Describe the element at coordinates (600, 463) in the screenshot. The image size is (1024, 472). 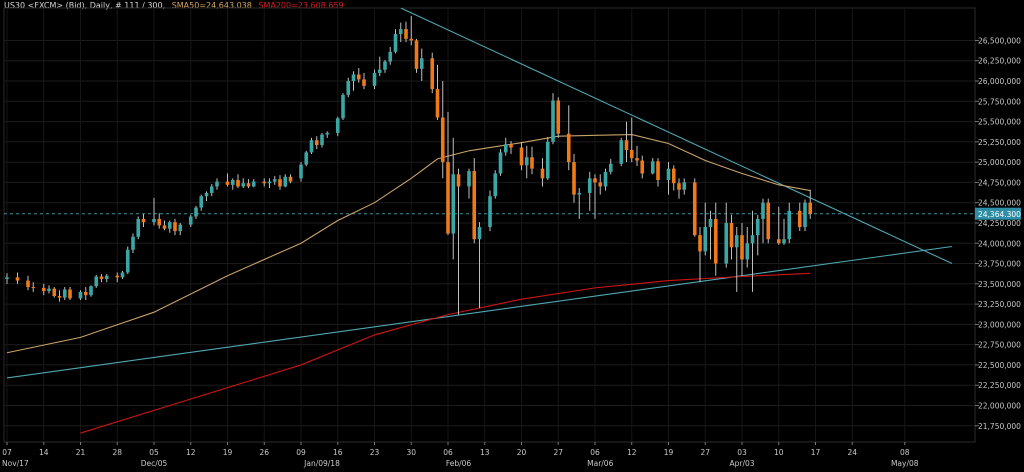
I see `x-month-label: Mar/06` at that location.